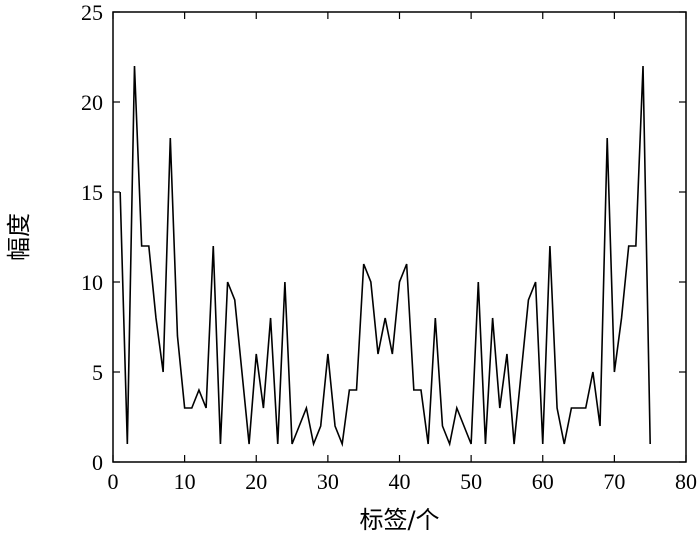 This screenshot has height=534, width=700. Describe the element at coordinates (614, 481) in the screenshot. I see `x-tick-label: 70` at that location.